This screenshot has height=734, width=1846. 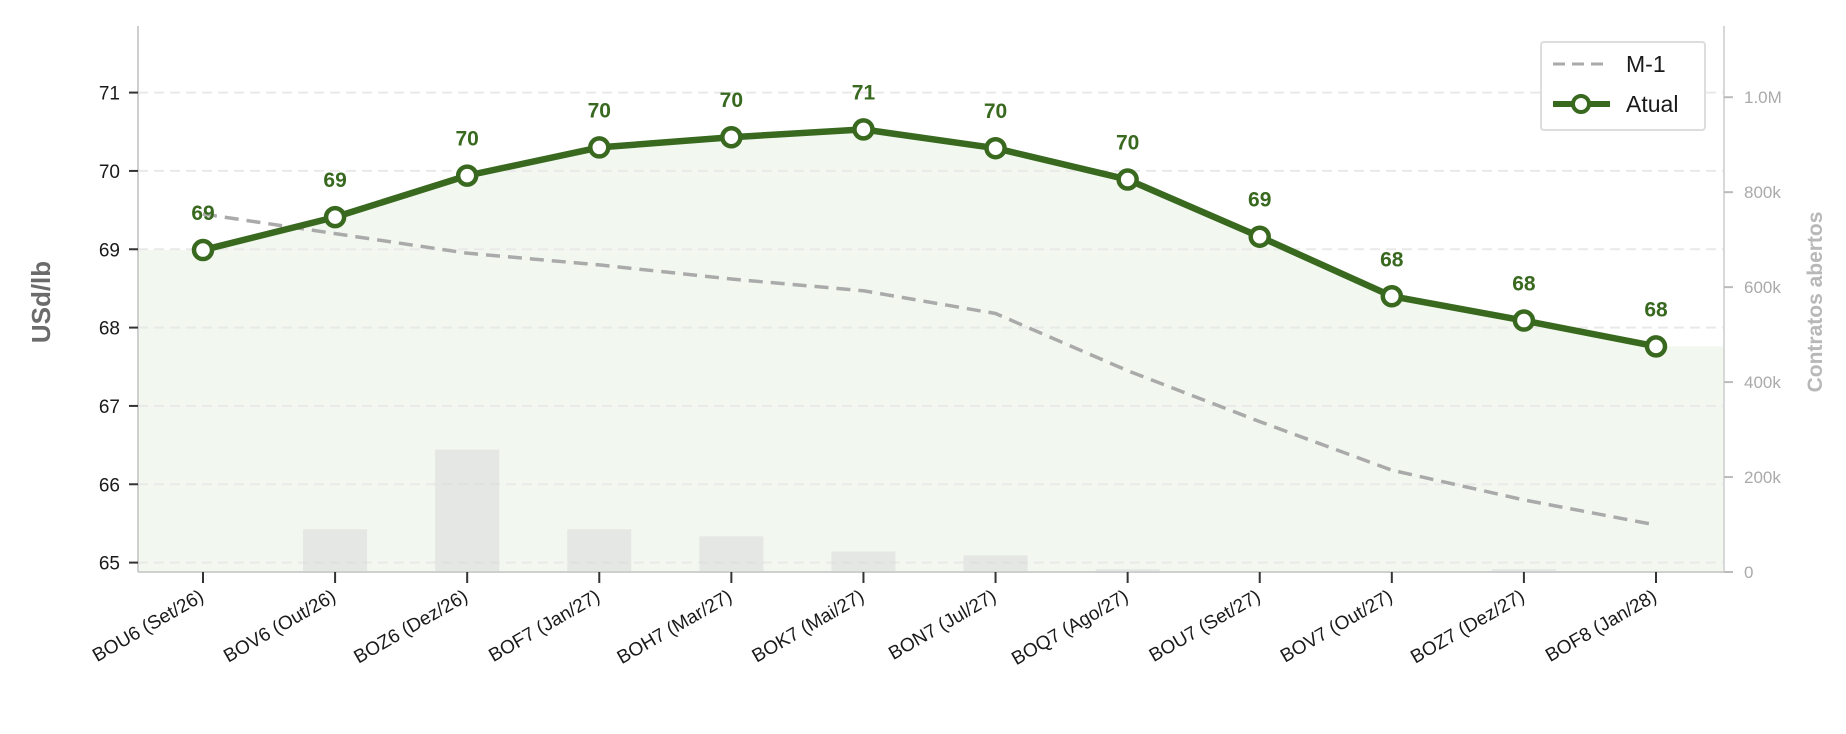 What do you see at coordinates (148, 626) in the screenshot?
I see `x-tick-label: BOU6 (Set/26)` at bounding box center [148, 626].